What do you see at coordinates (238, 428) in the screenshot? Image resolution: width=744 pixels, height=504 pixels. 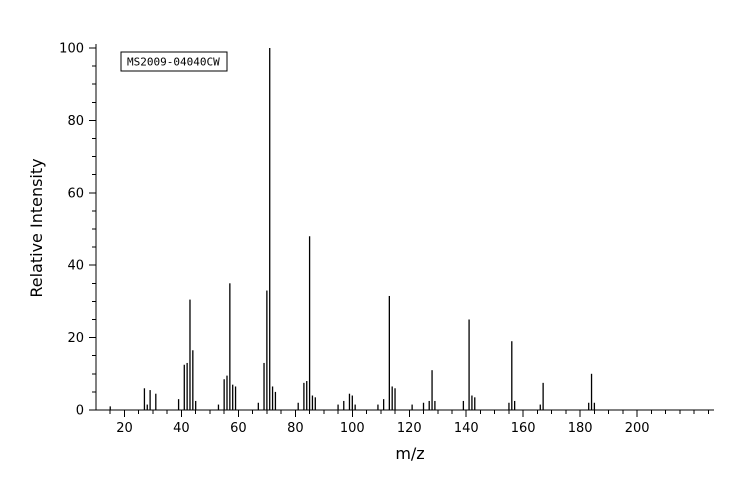 I see `x-tick-label: 60` at bounding box center [238, 428].